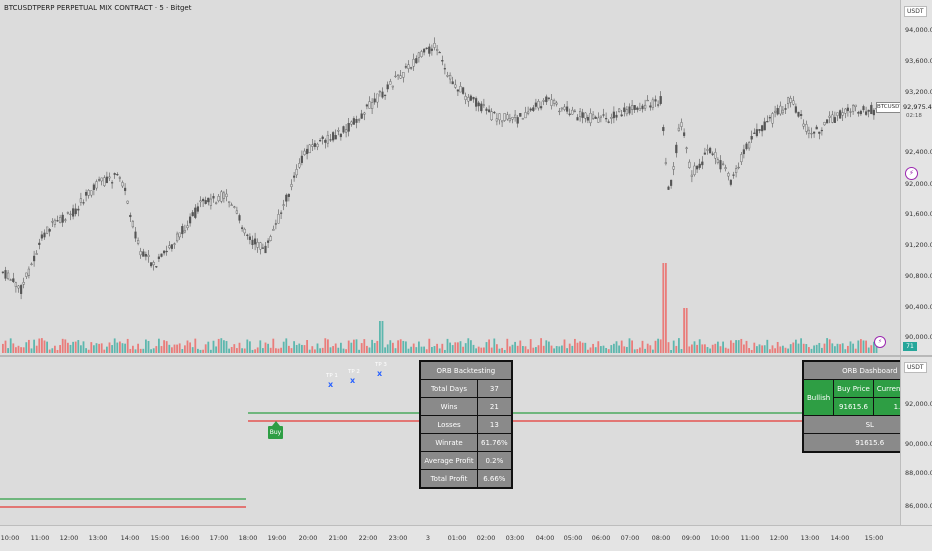 The image size is (932, 551). I want to click on pane-separator, so click(466, 356).